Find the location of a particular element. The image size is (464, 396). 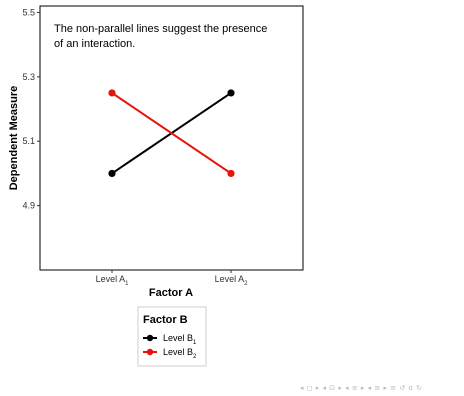

legend-label-subscript: 1 is located at coordinates (195, 343).